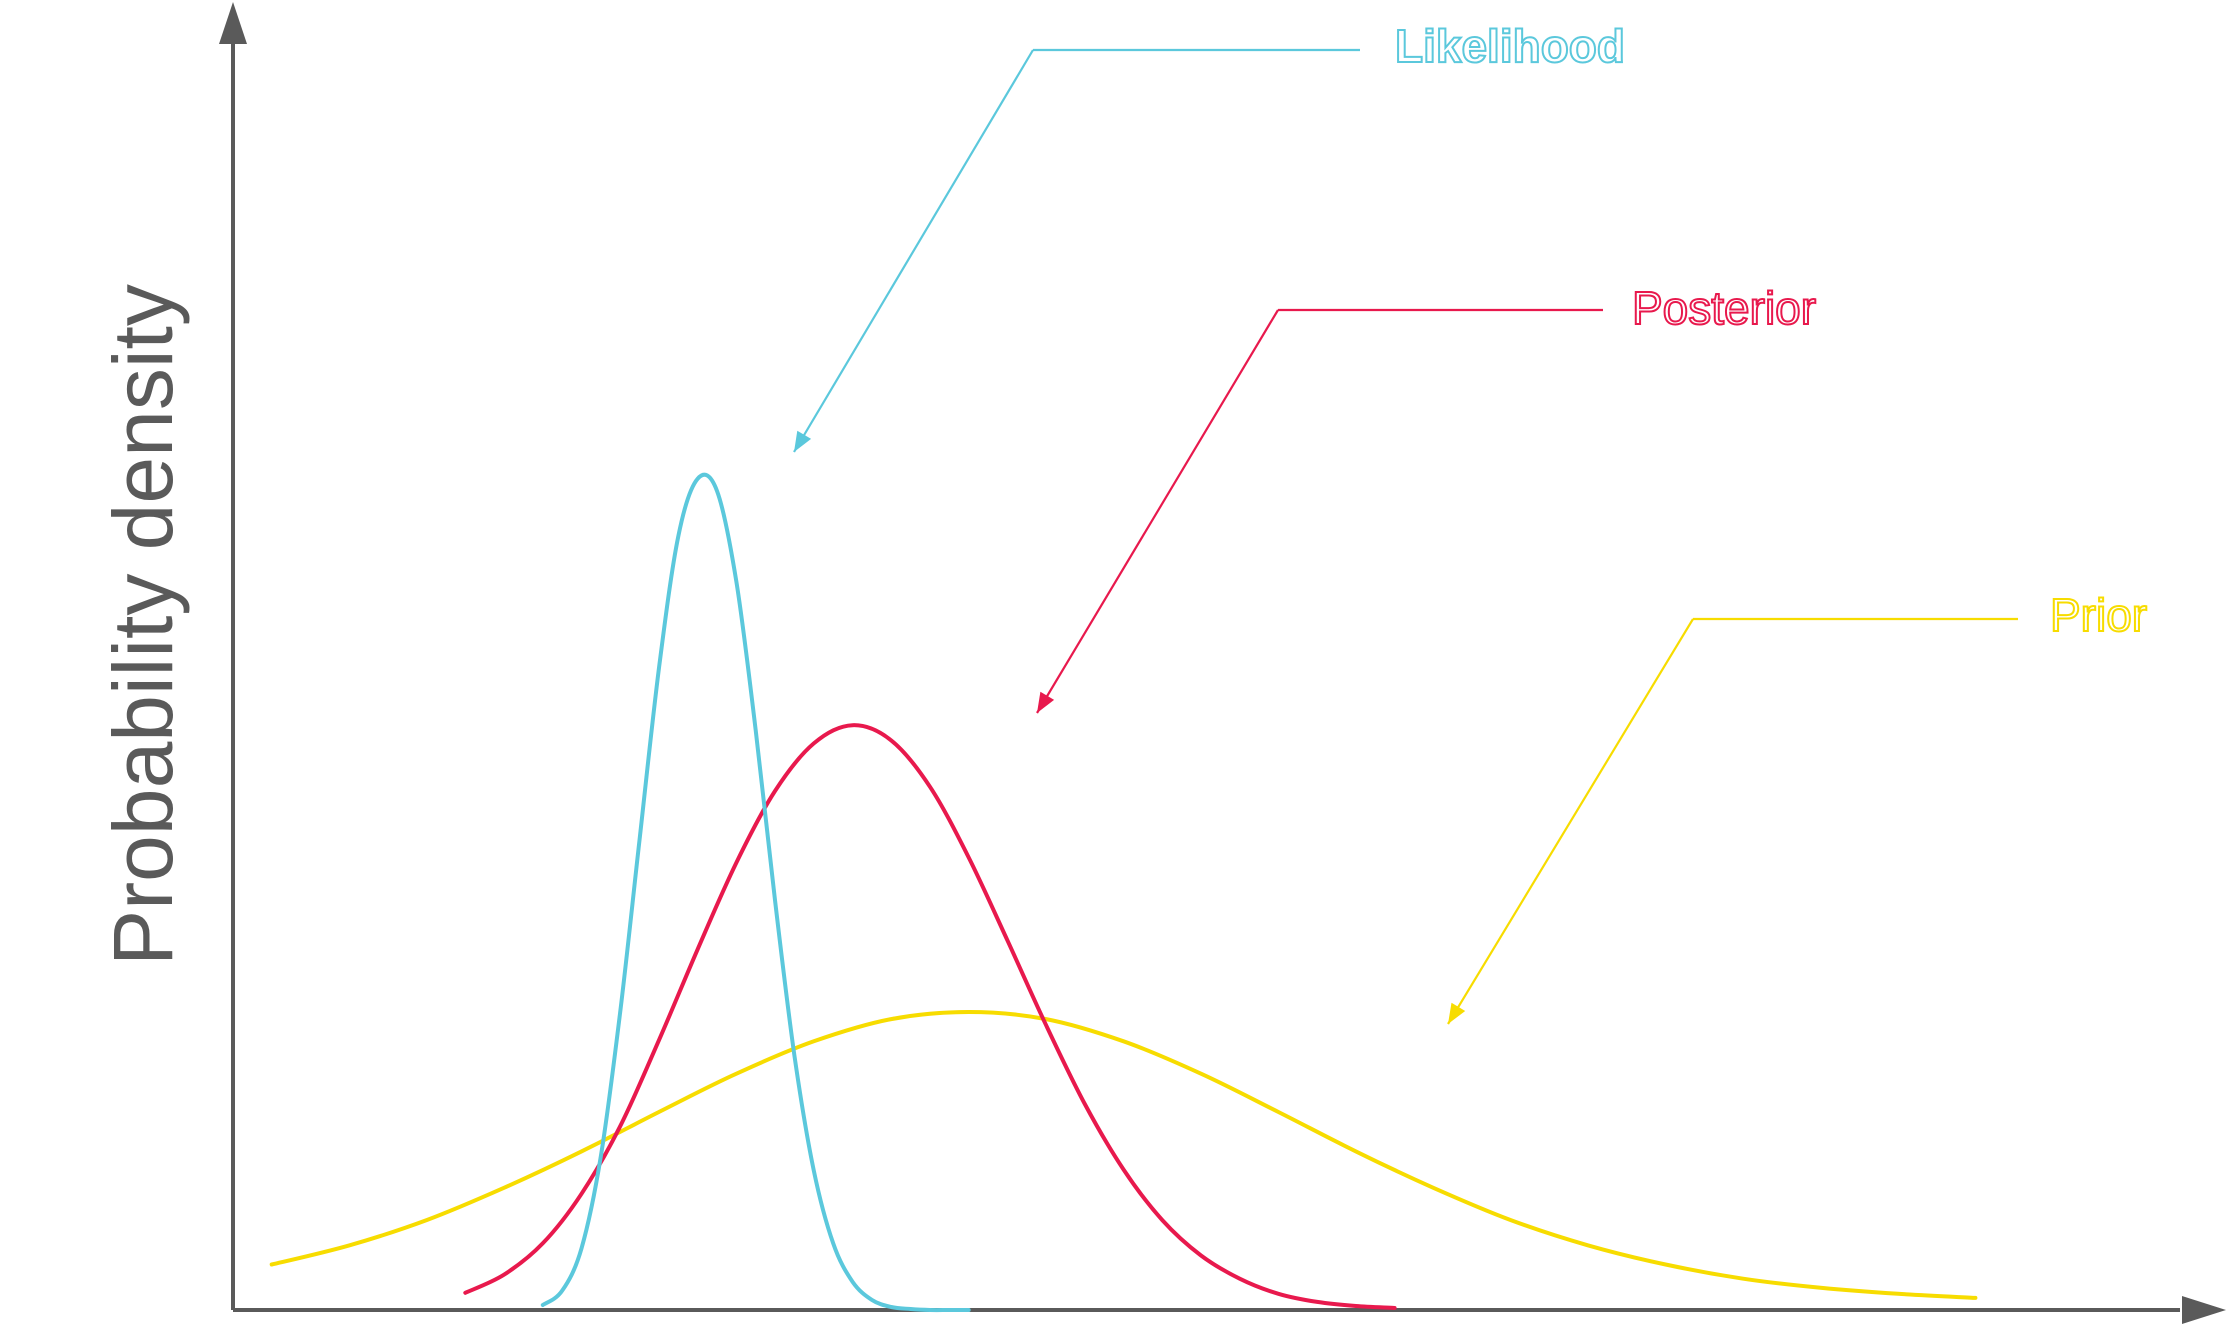  I want to click on callout-label-posterior: Posterior, so click(1724, 308).